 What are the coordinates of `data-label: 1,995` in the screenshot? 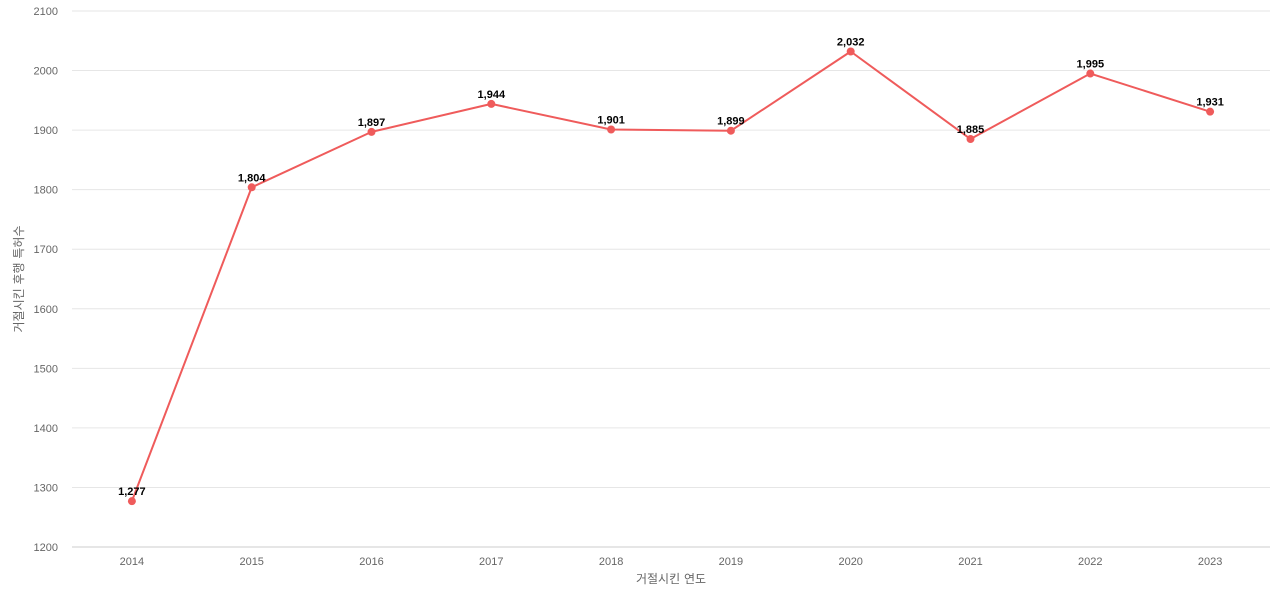 It's located at (1091, 65).